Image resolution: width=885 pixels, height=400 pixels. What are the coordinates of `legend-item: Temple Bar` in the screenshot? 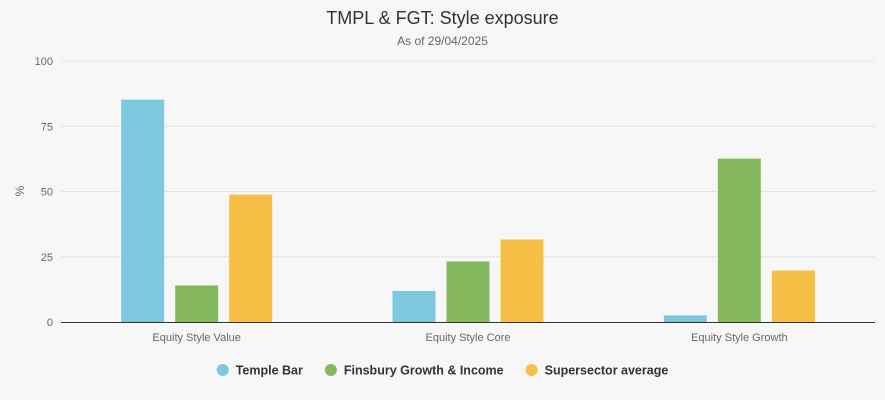 It's located at (259, 371).